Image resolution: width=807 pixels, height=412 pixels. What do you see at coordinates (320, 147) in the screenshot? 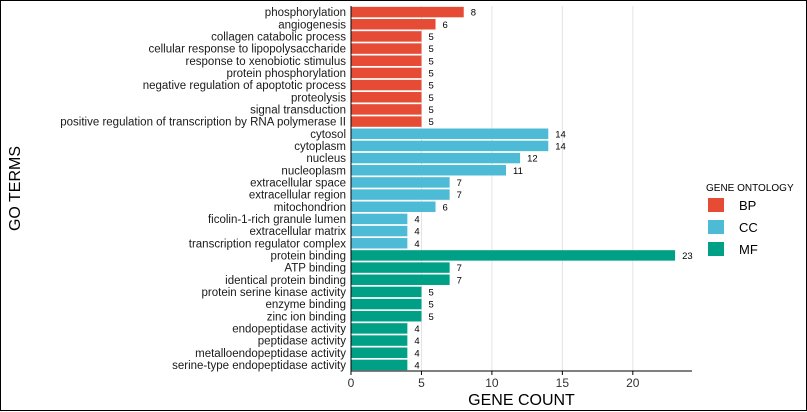
I see `category-label-11: cytoplasm` at bounding box center [320, 147].